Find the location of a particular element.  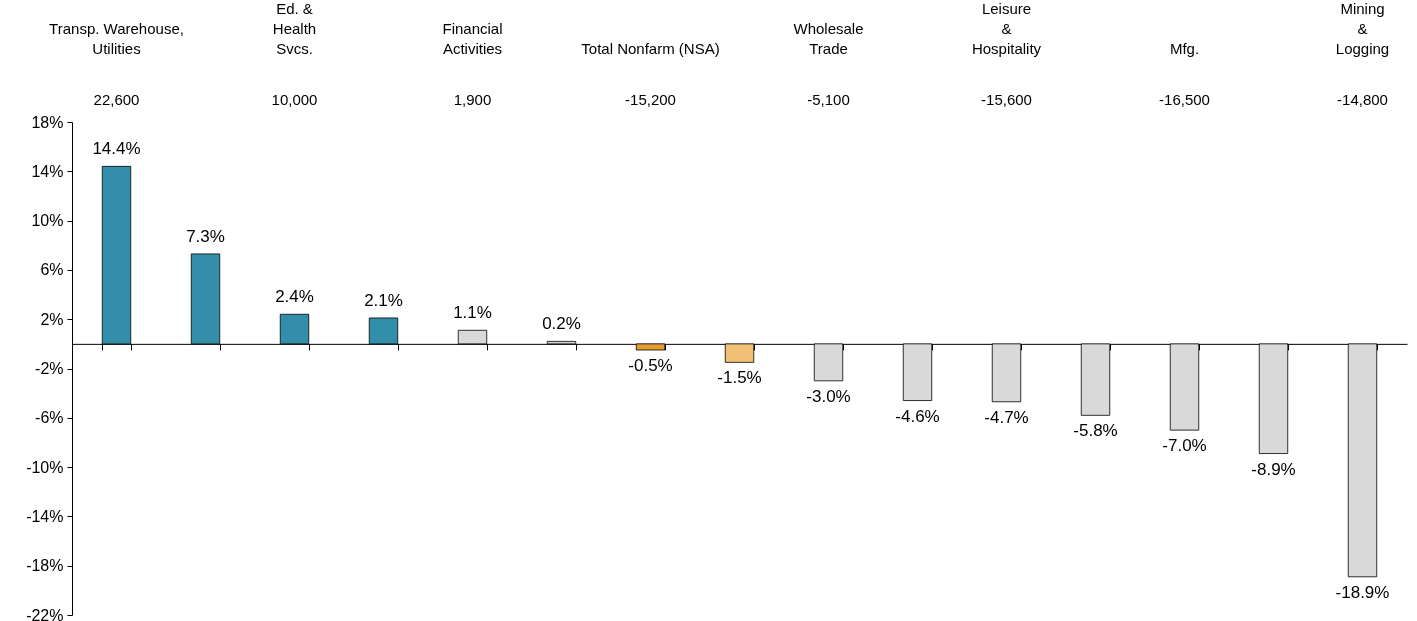

x-tick-label: Financial Activities is located at coordinates (472, 38).